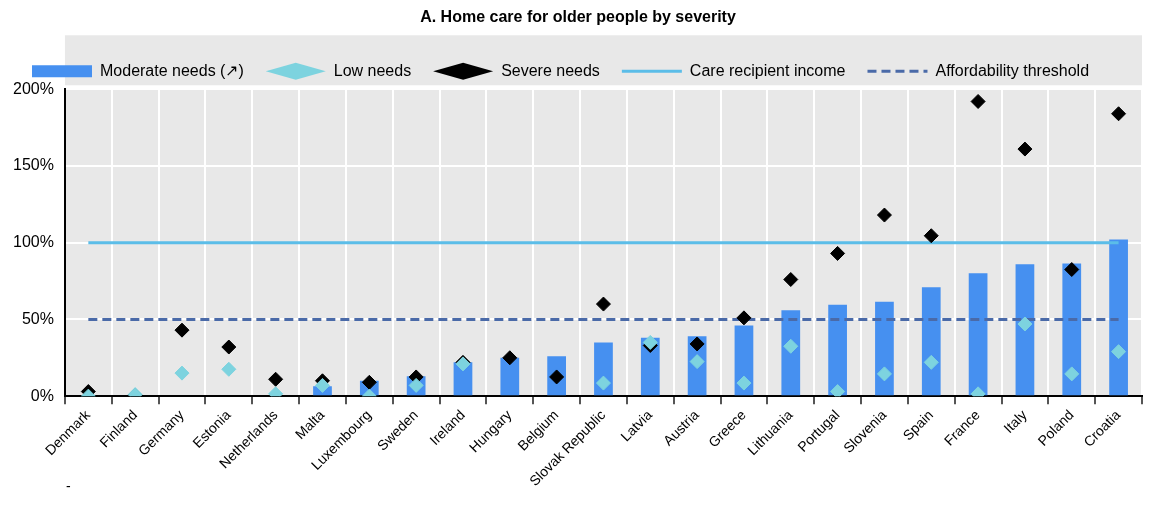 The height and width of the screenshot is (513, 1150). I want to click on legend-label: Moderate needs (↗), so click(172, 70).